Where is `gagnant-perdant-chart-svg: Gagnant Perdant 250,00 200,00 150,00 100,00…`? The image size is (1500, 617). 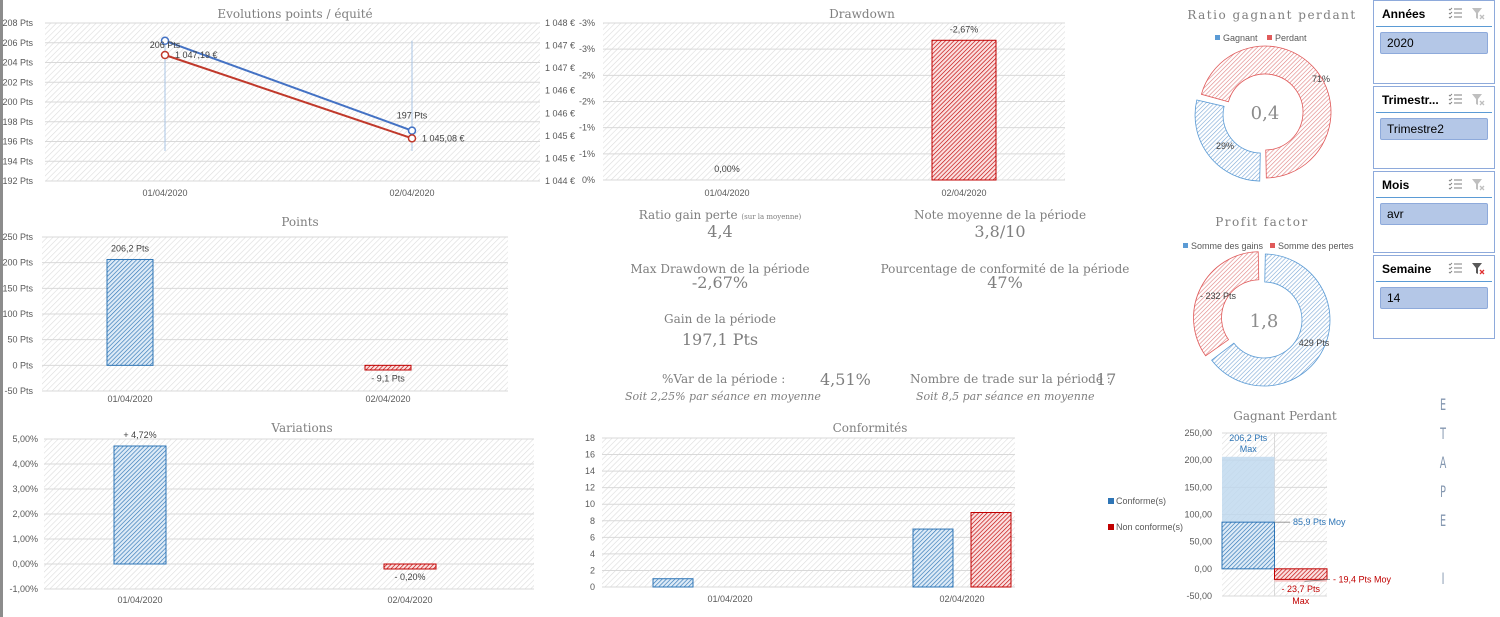 gagnant-perdant-chart-svg: Gagnant Perdant 250,00 200,00 150,00 100,00… is located at coordinates (1288, 507).